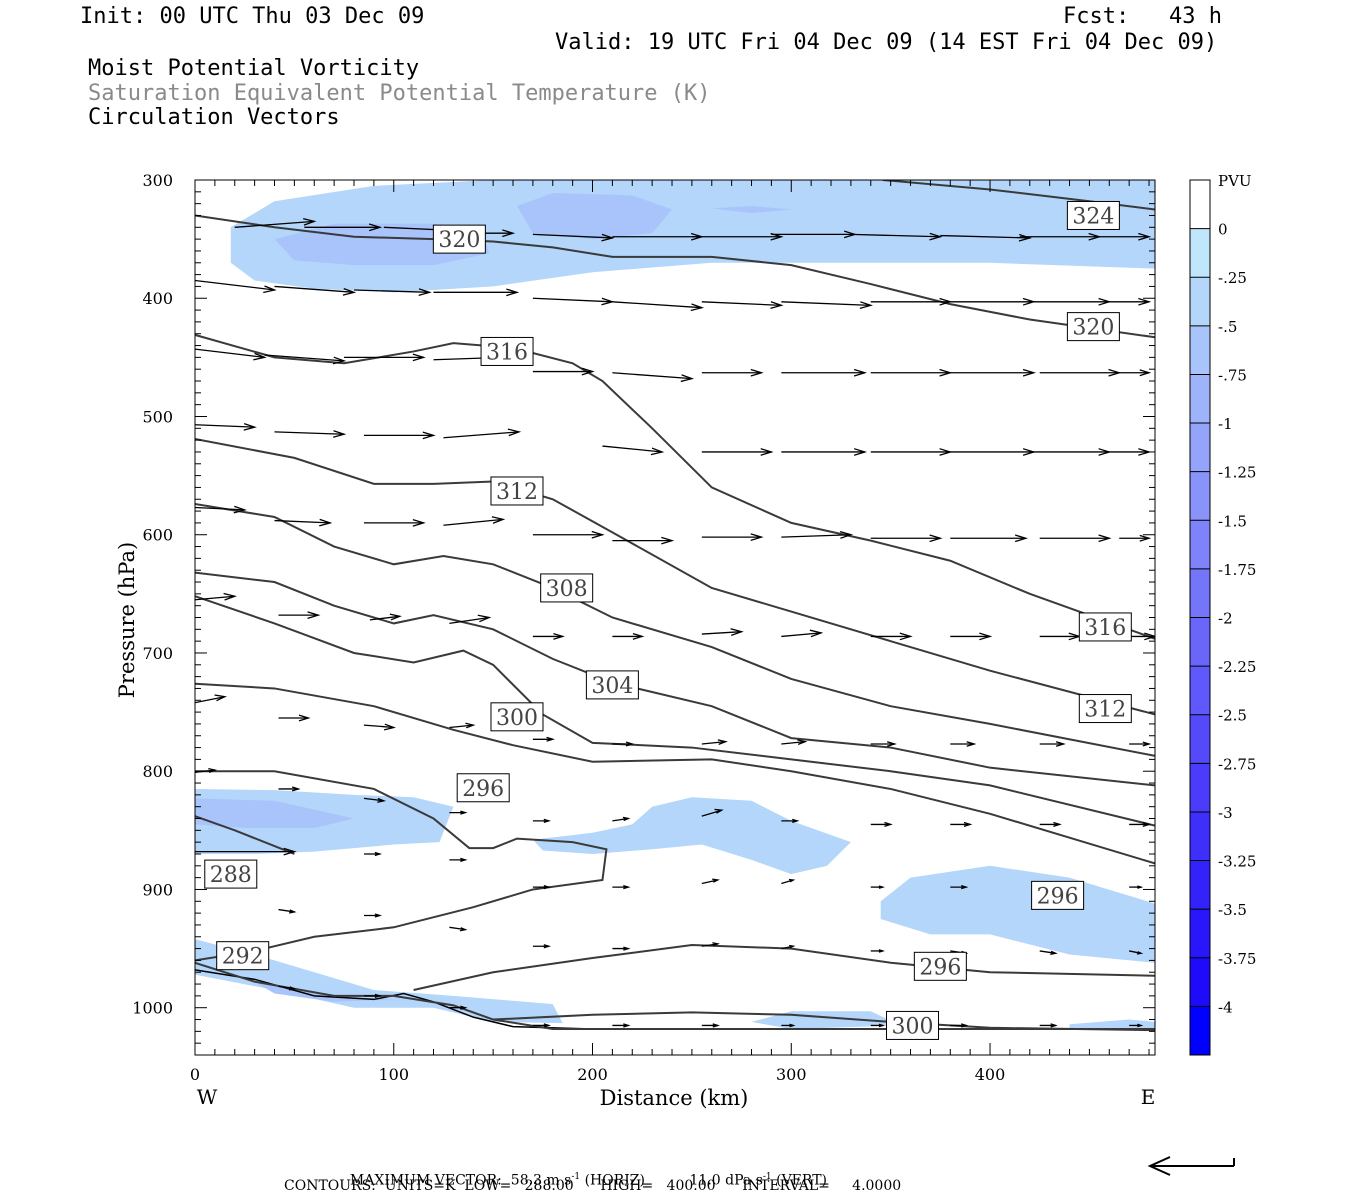 This screenshot has height=1200, width=1350. I want to click on contour-label: 316, so click(507, 351).